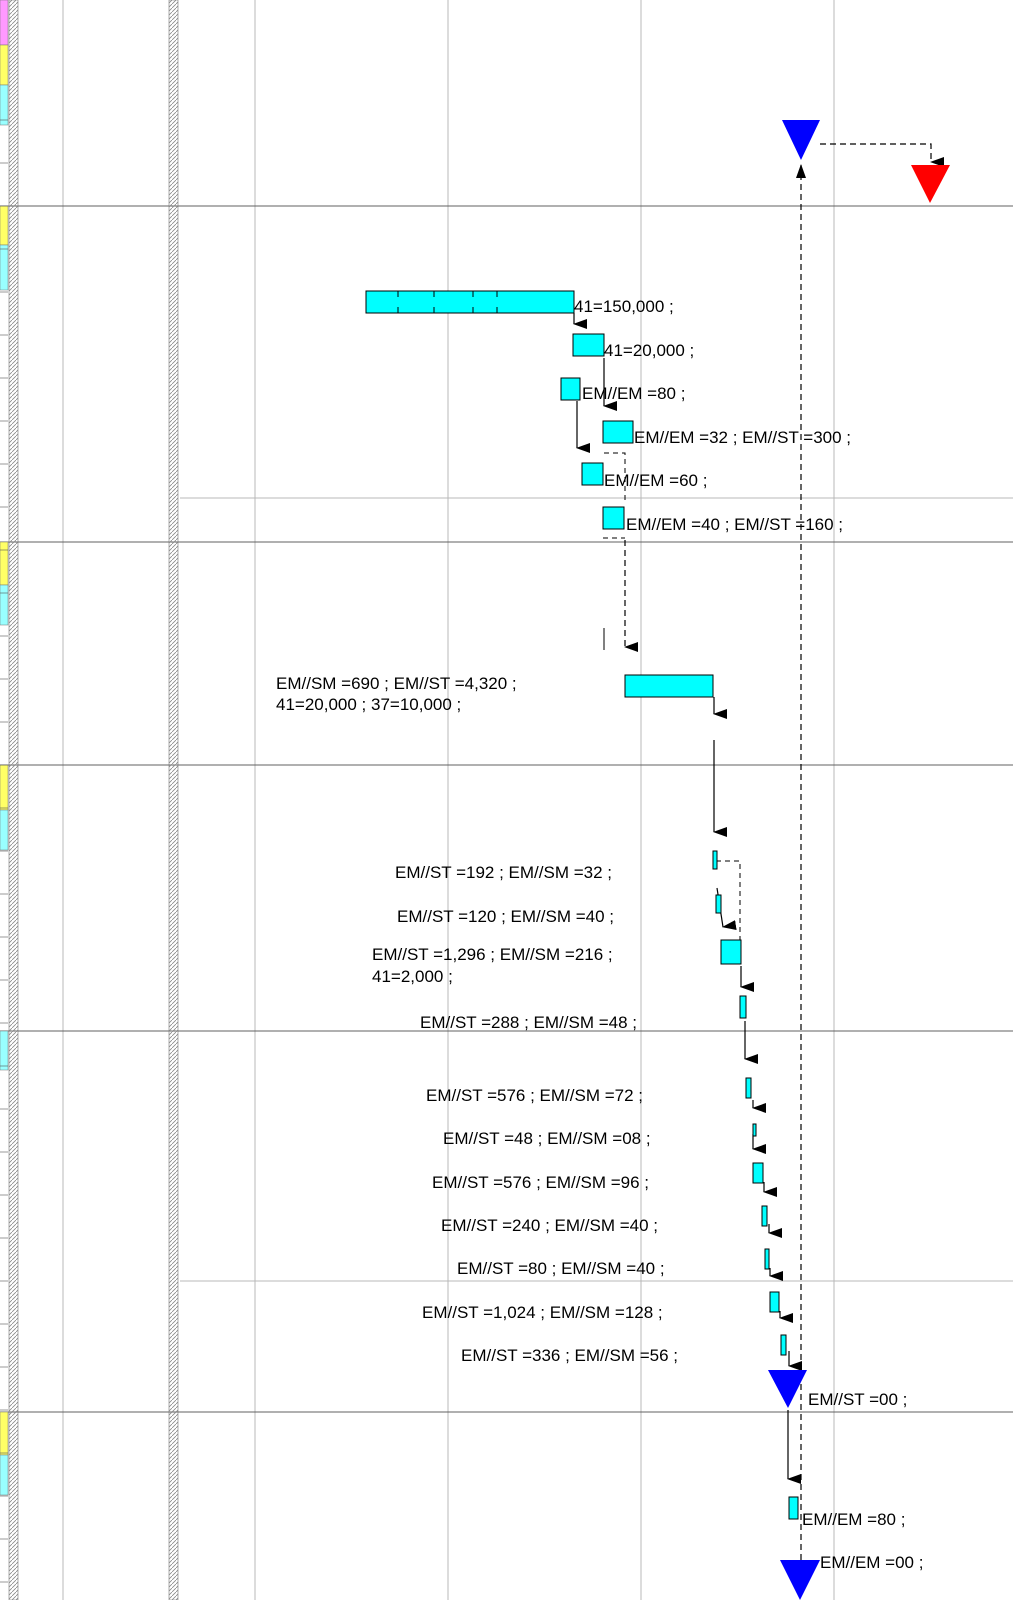 This screenshot has width=1034, height=1600. What do you see at coordinates (930, 184) in the screenshot?
I see `milestone-end-top` at bounding box center [930, 184].